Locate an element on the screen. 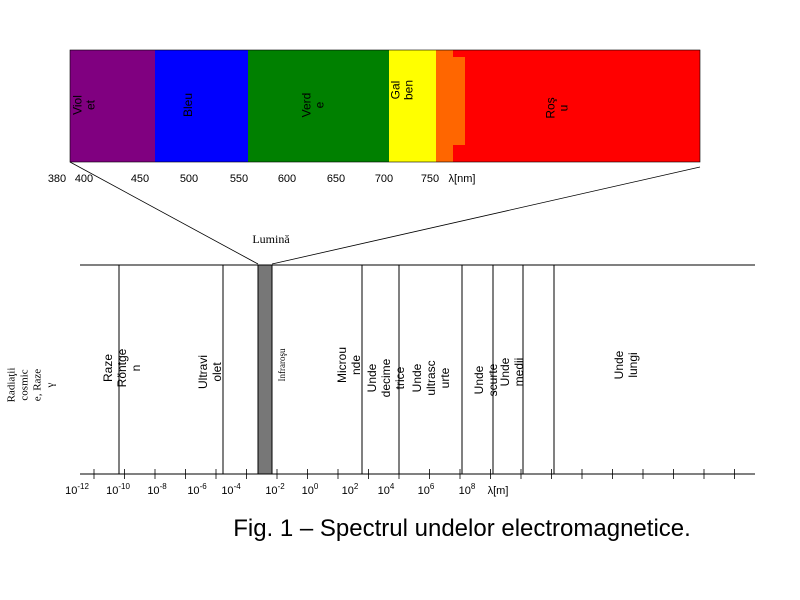 The width and height of the screenshot is (800, 600). axis-label: 10⁻¹² is located at coordinates (77, 489).